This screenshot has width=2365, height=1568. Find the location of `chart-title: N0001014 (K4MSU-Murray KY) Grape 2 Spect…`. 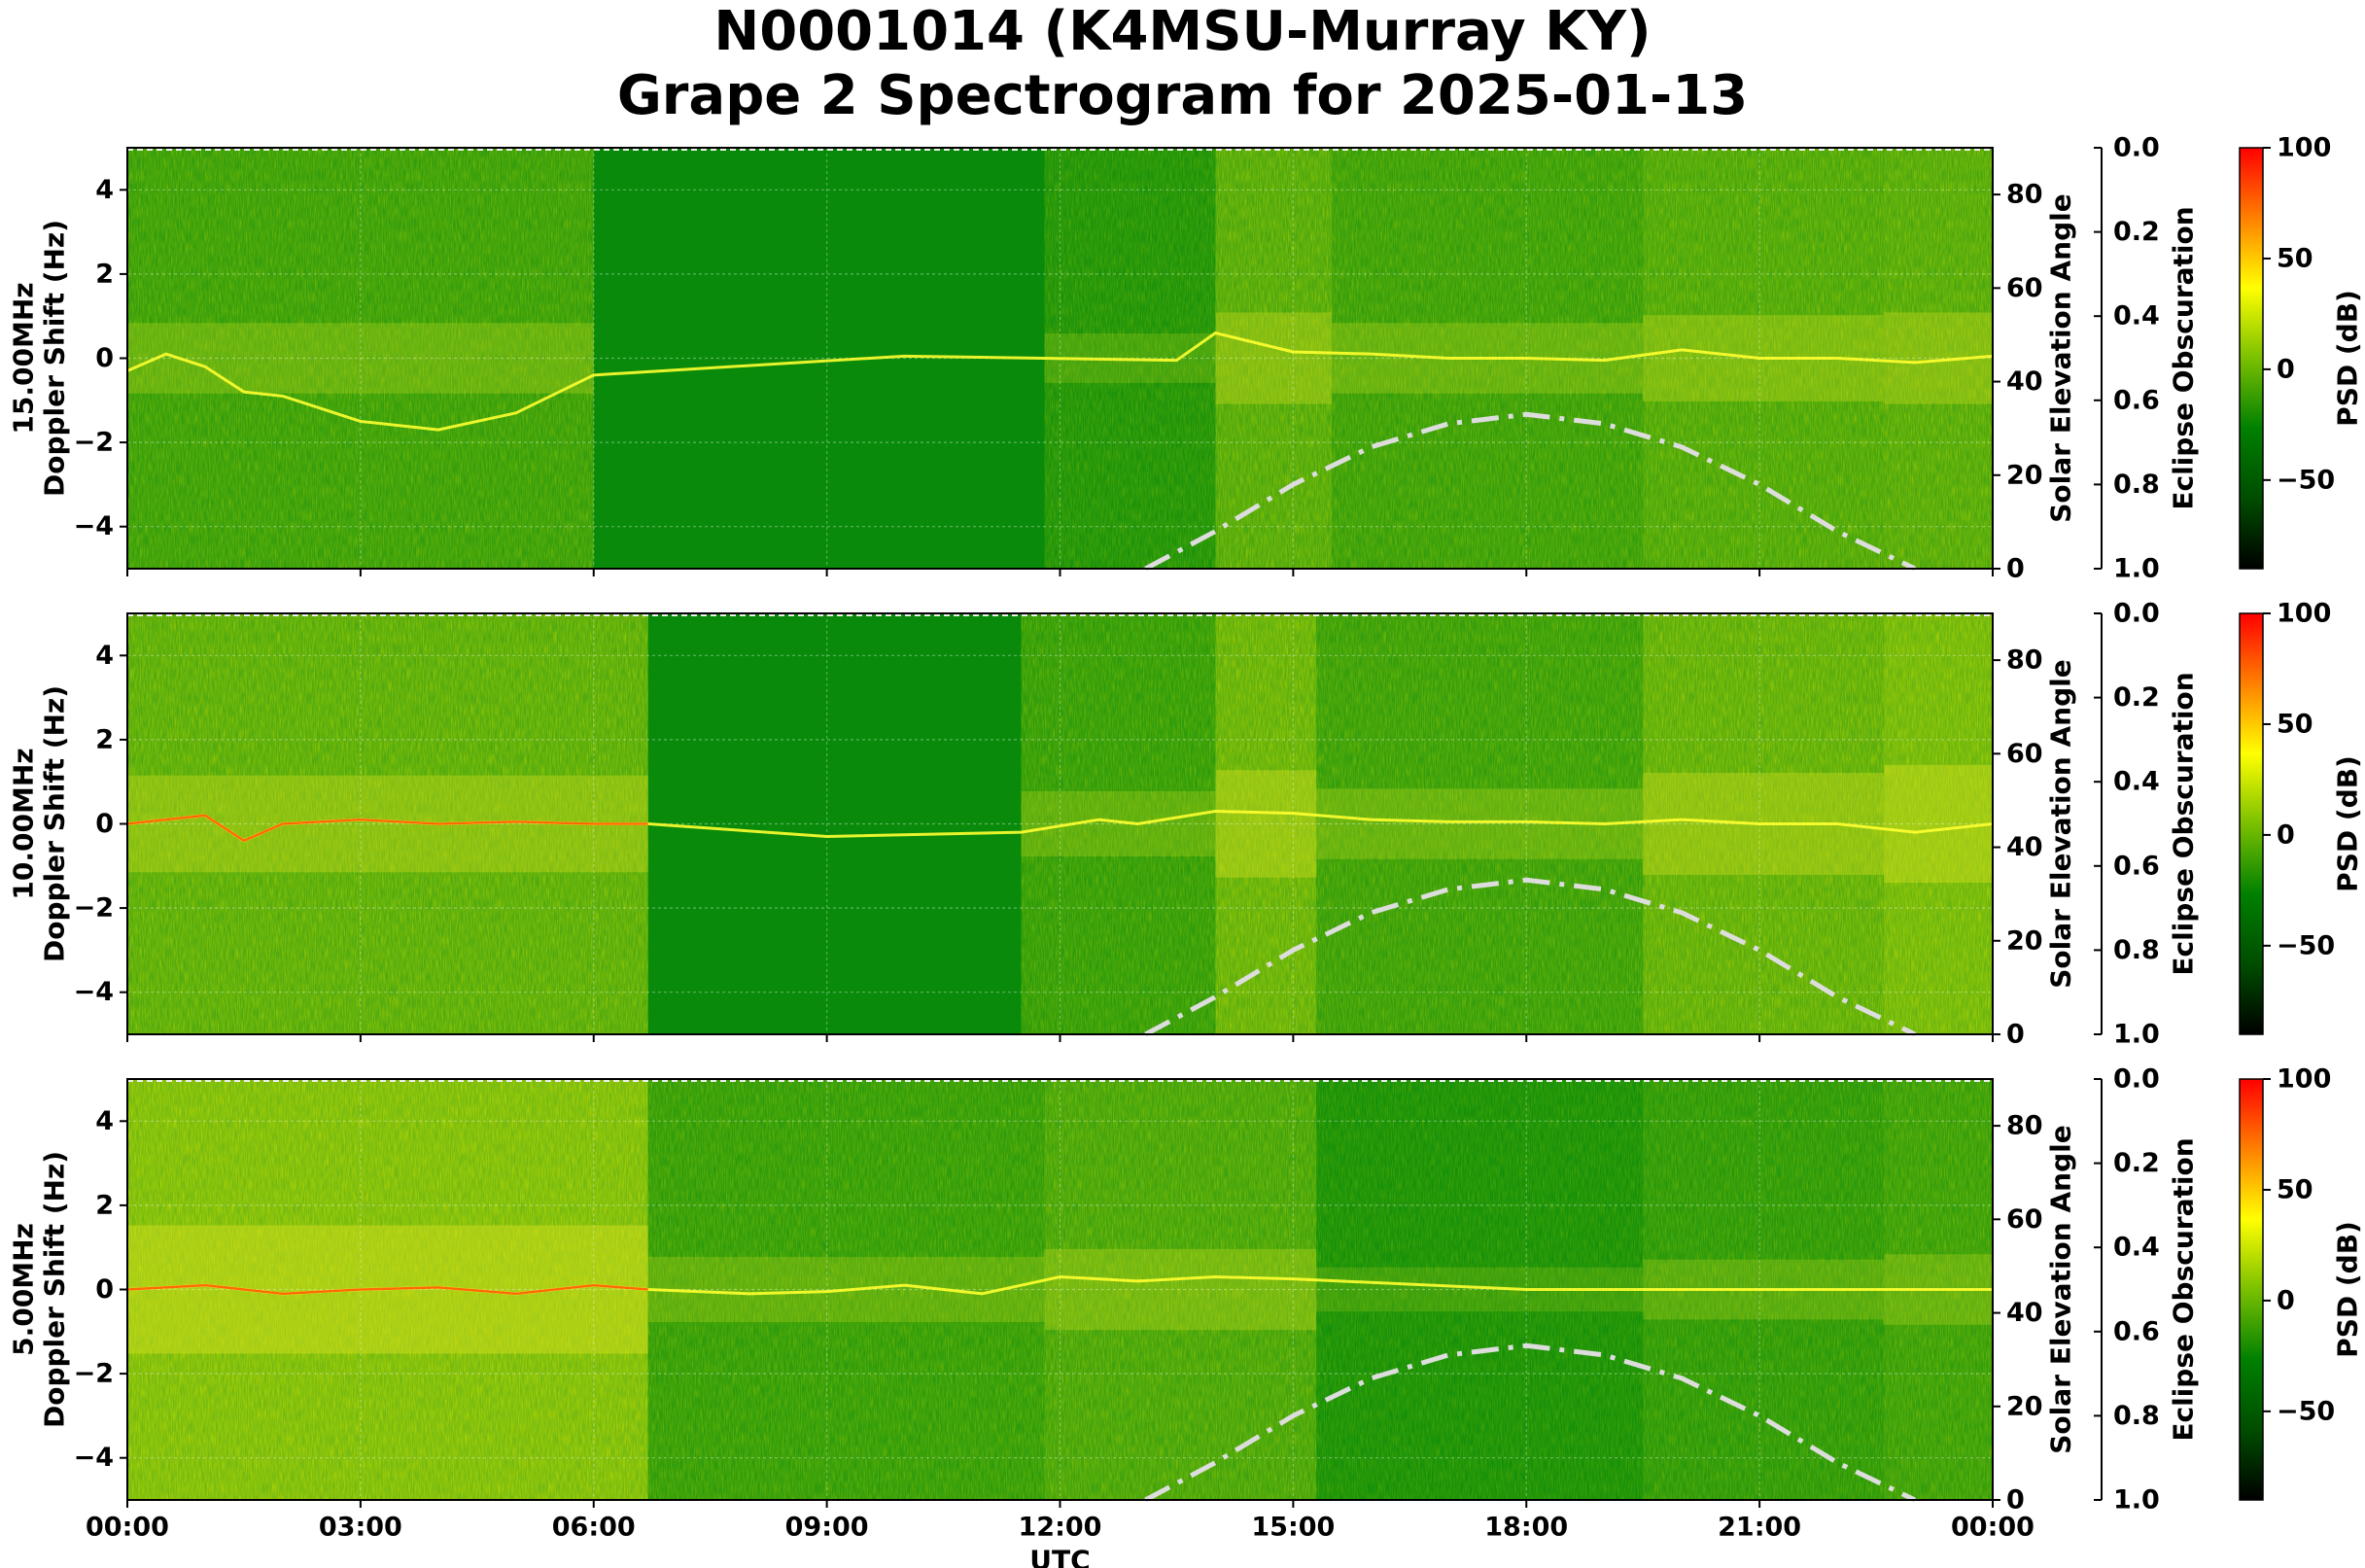

chart-title: N0001014 (K4MSU-Murray KY) Grape 2 Spect… is located at coordinates (1182, 64).